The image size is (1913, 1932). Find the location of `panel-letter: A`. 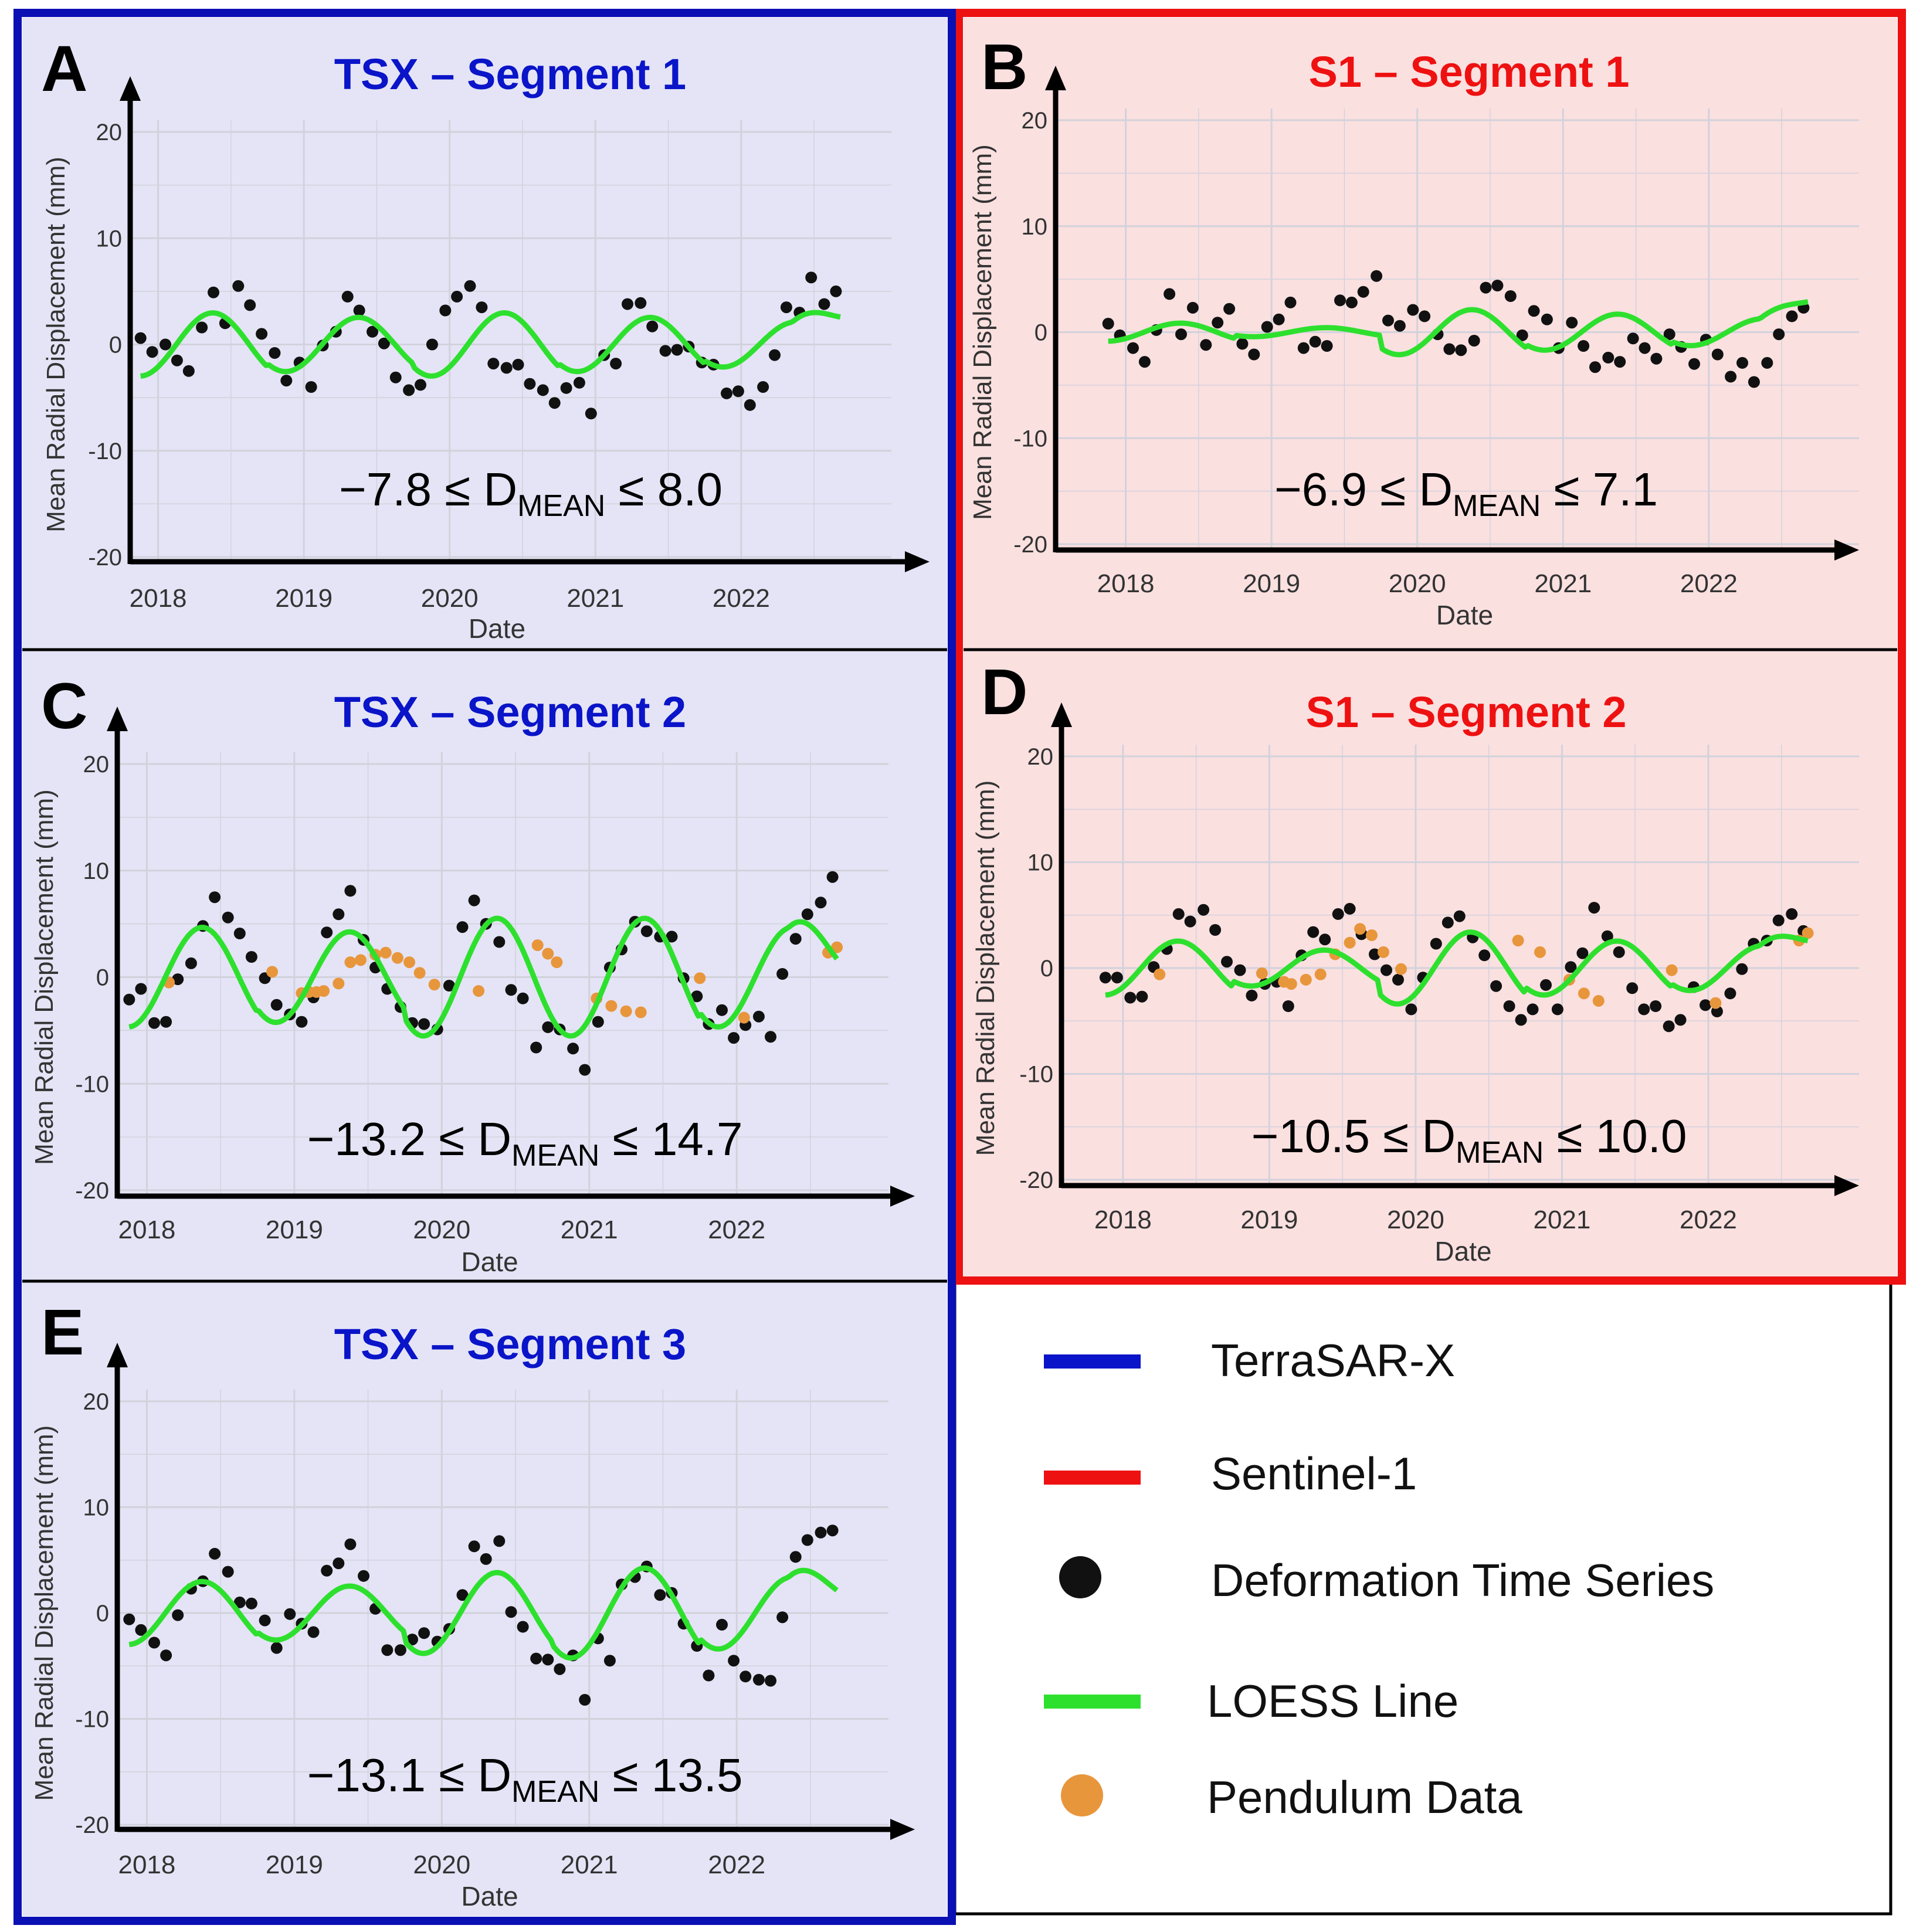

panel-letter: A is located at coordinates (64, 69).